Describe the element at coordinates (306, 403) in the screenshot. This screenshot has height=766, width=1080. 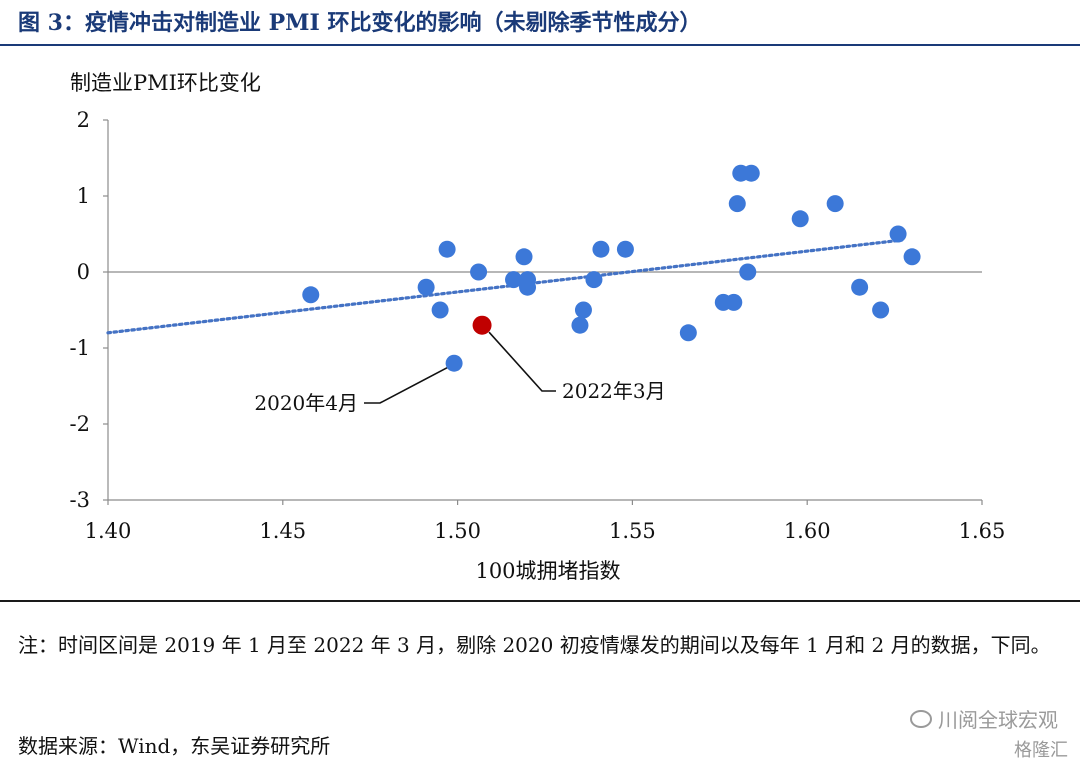
I see `annotation-label-2020-04: 2020年4月` at that location.